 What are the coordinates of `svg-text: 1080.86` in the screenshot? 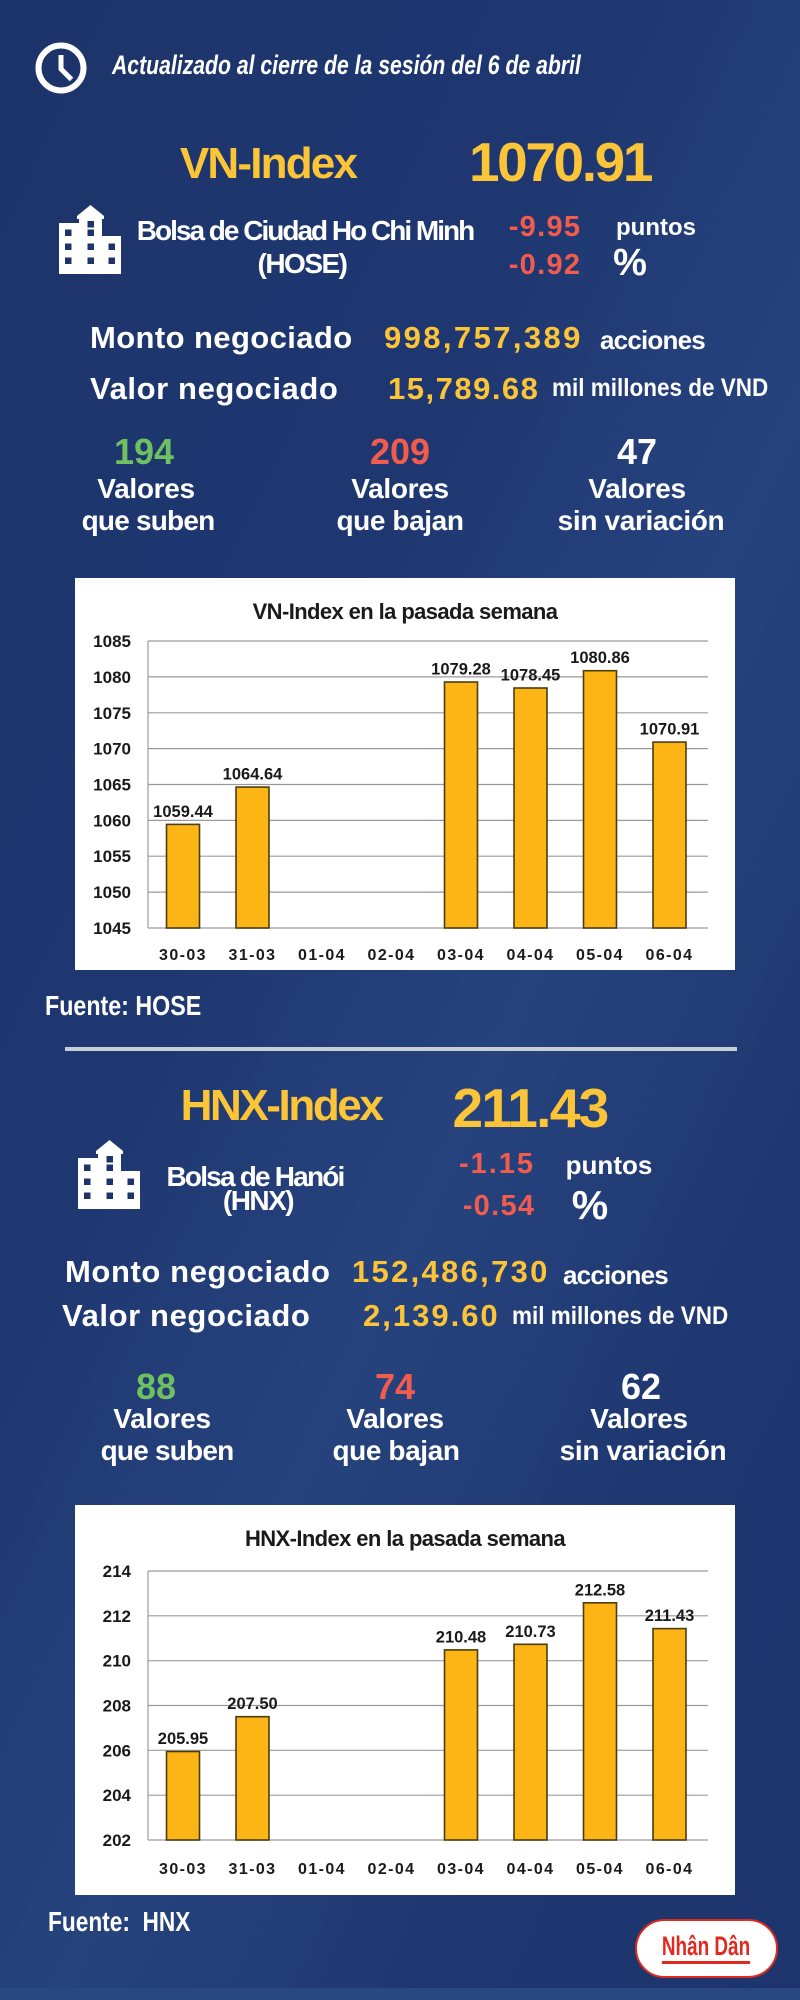 It's located at (600, 658).